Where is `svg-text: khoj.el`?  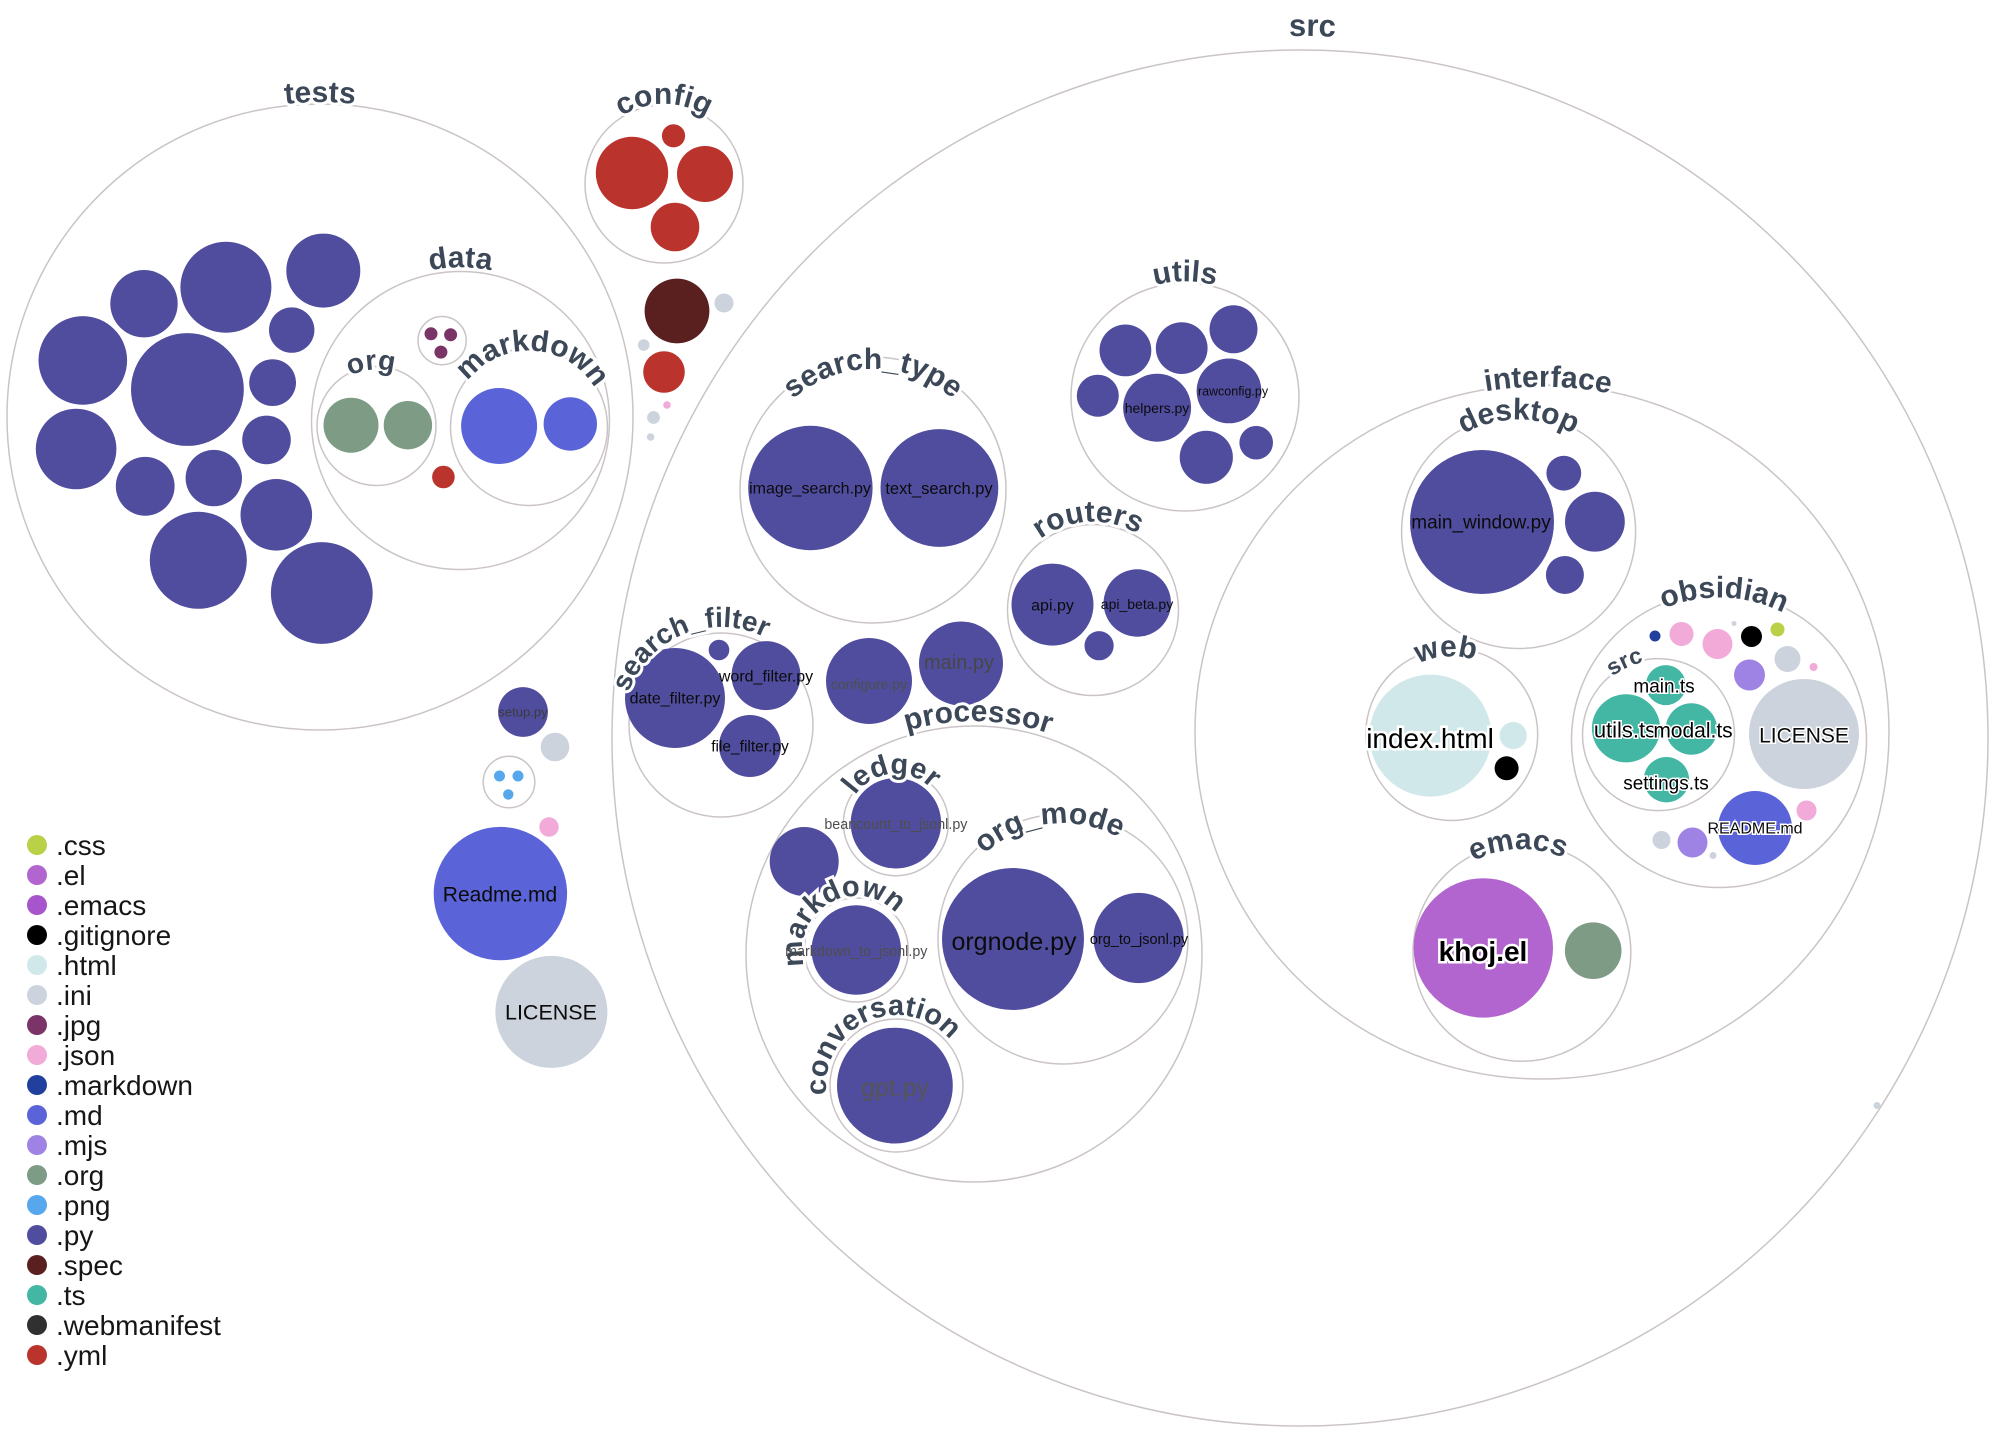
svg-text: khoj.el is located at coordinates (1483, 951).